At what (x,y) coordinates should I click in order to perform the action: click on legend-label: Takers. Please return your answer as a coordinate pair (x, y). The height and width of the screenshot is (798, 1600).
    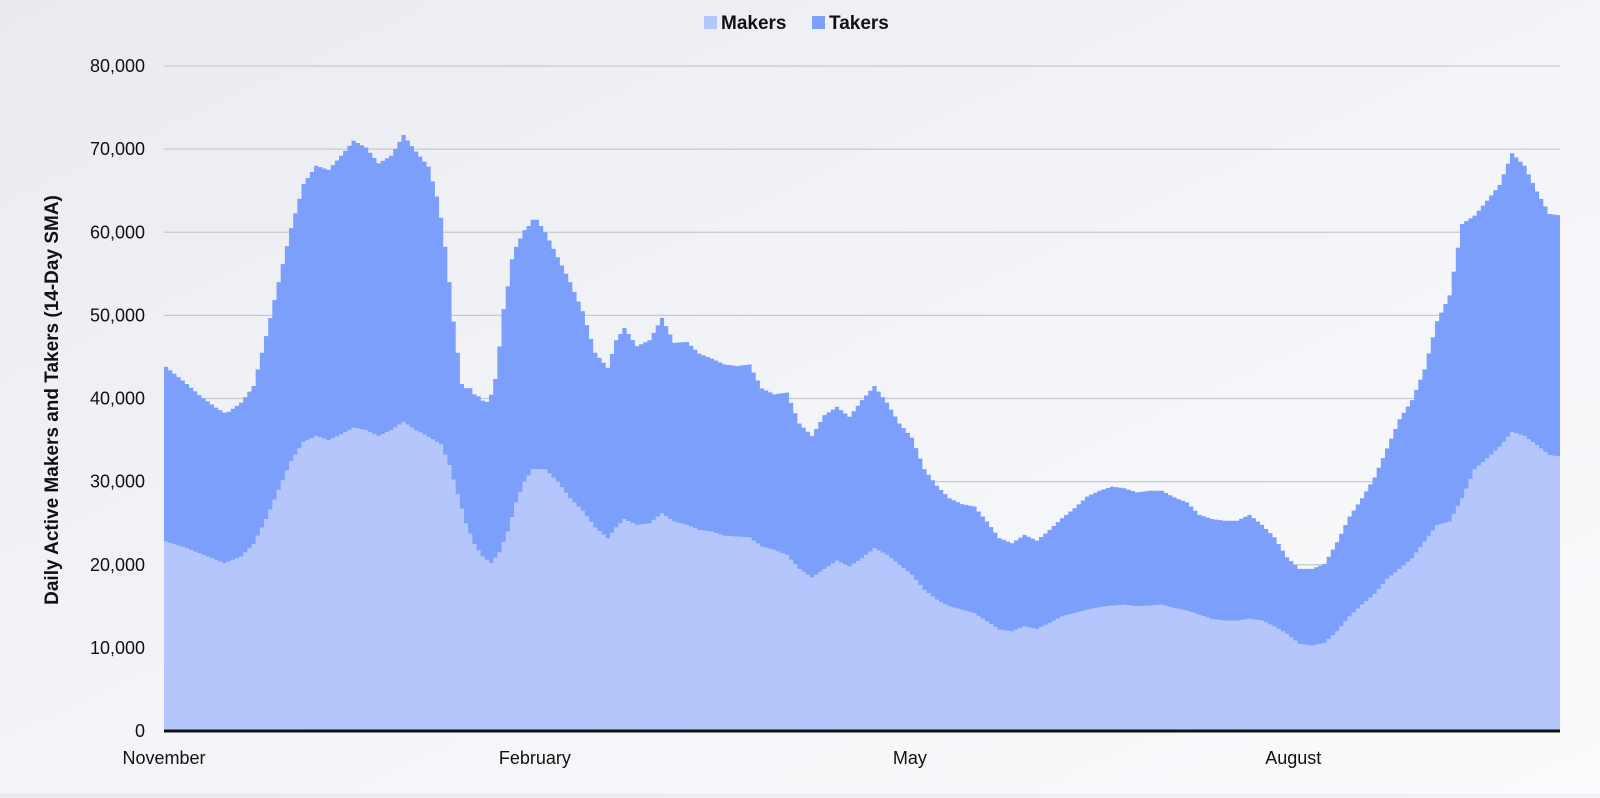
    Looking at the image, I should click on (859, 23).